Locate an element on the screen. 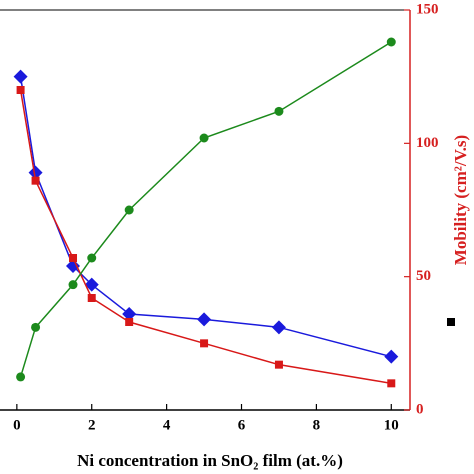 The height and width of the screenshot is (474, 474). legend-square is located at coordinates (451, 322).